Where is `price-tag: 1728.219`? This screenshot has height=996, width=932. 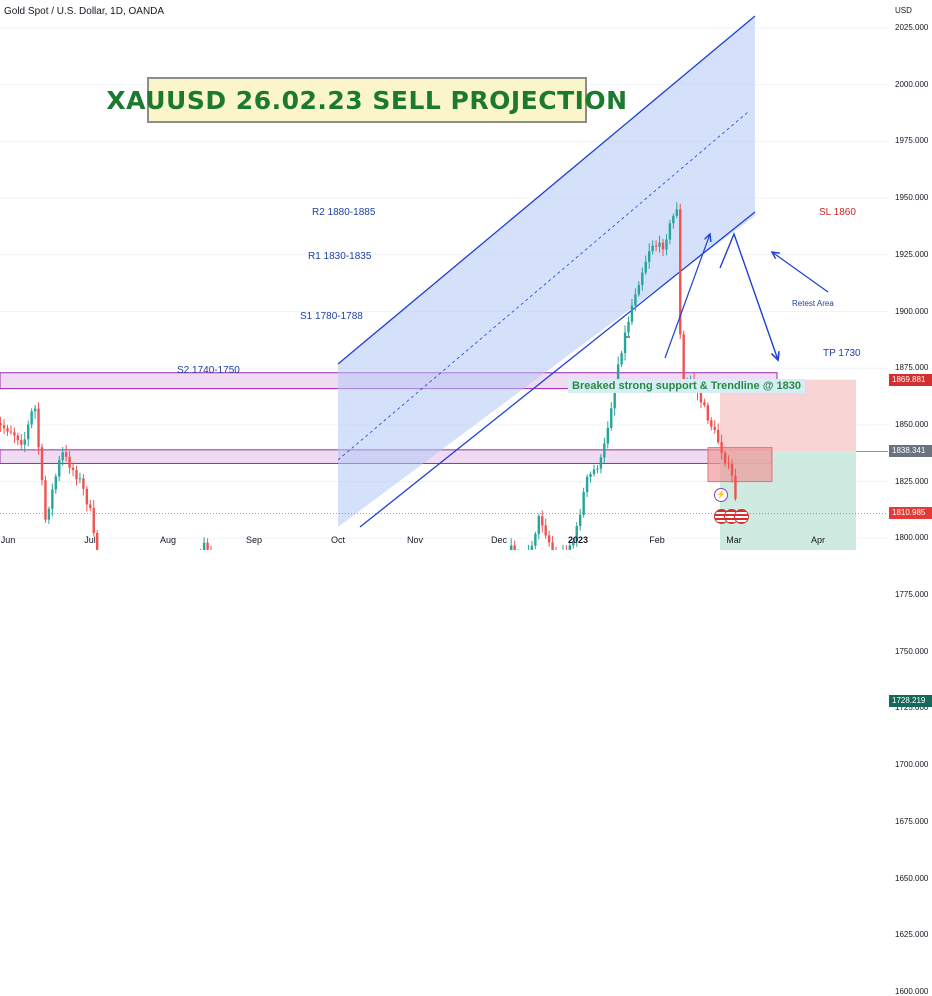
price-tag: 1728.219 is located at coordinates (910, 701).